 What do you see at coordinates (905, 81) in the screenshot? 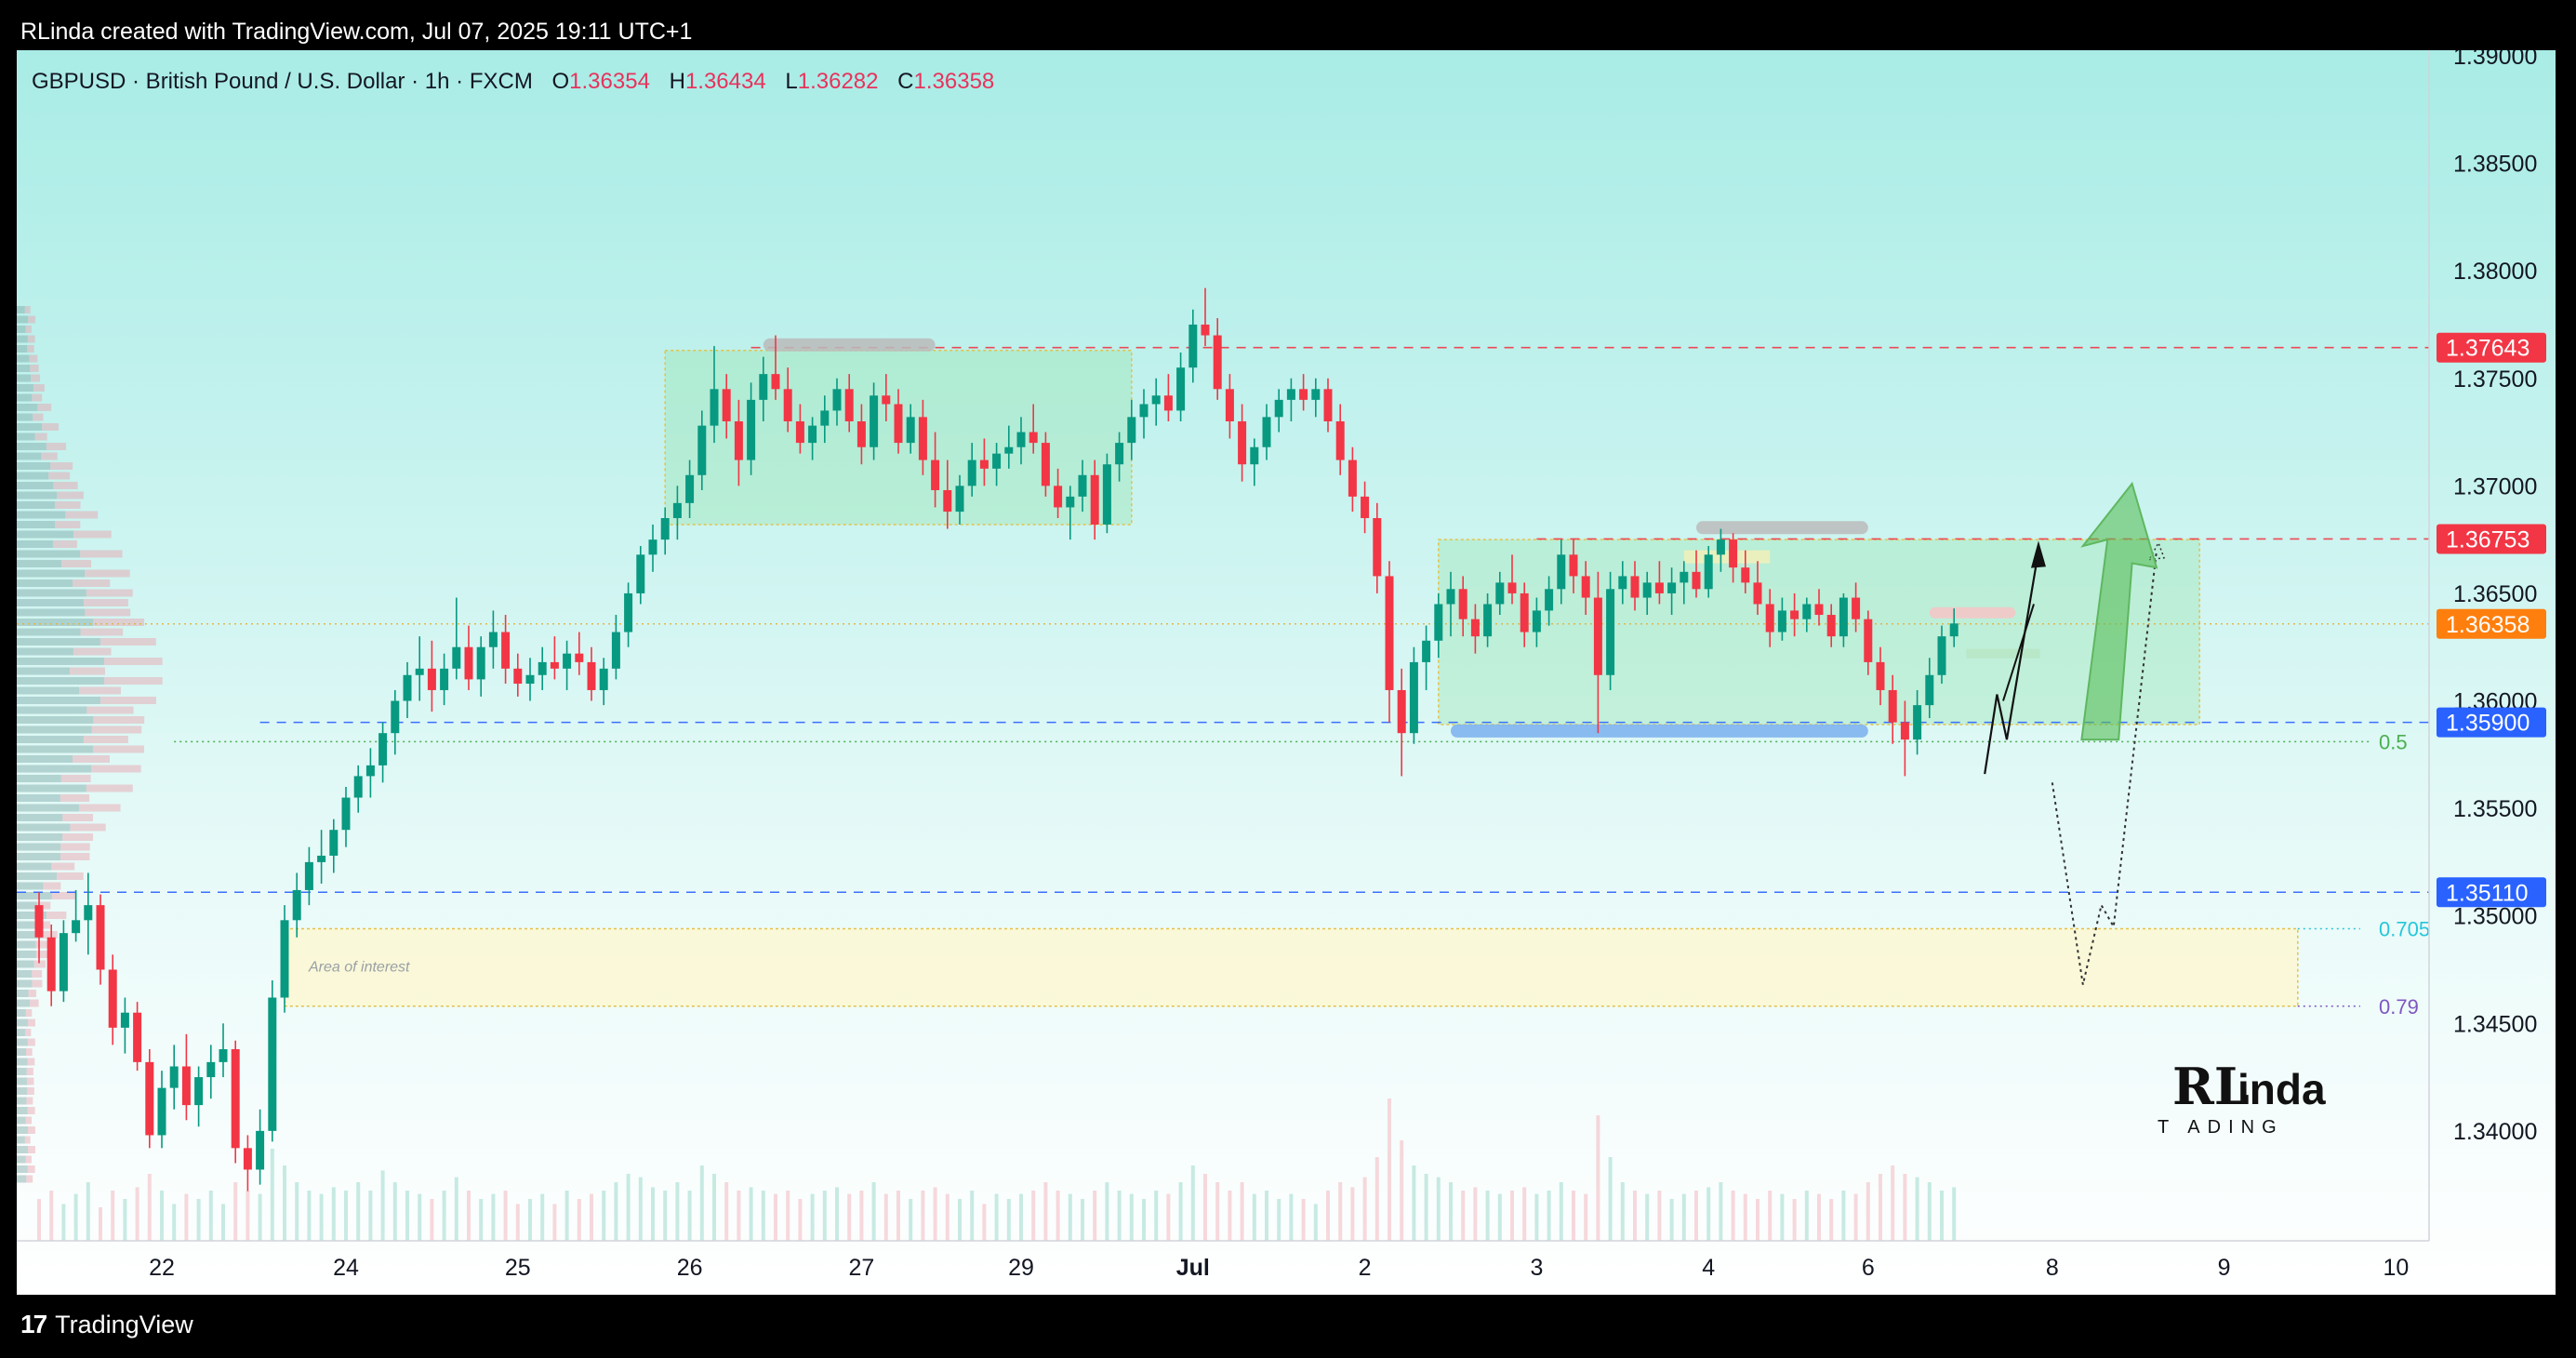
I see `legend-close-label: C` at bounding box center [905, 81].